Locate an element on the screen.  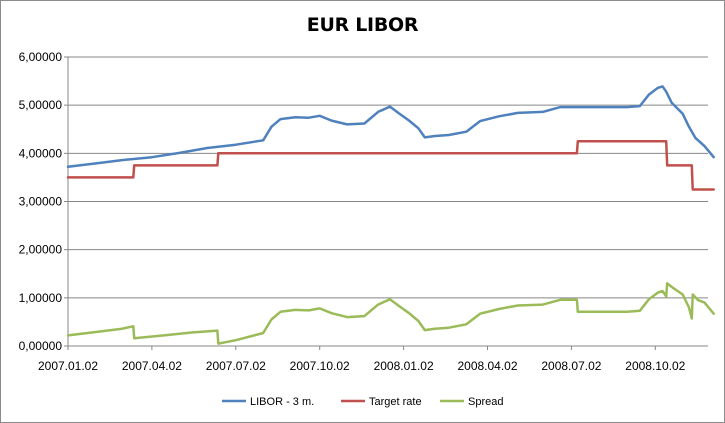
y-tick-label: 0,00000 is located at coordinates (41, 346).